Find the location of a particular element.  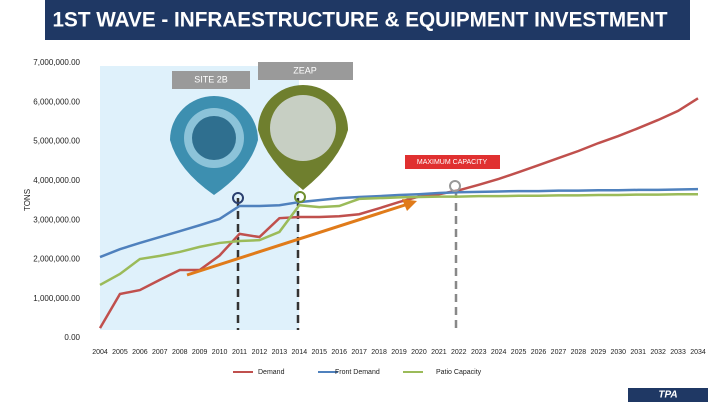

x-tick-label: 2023 is located at coordinates (479, 352).